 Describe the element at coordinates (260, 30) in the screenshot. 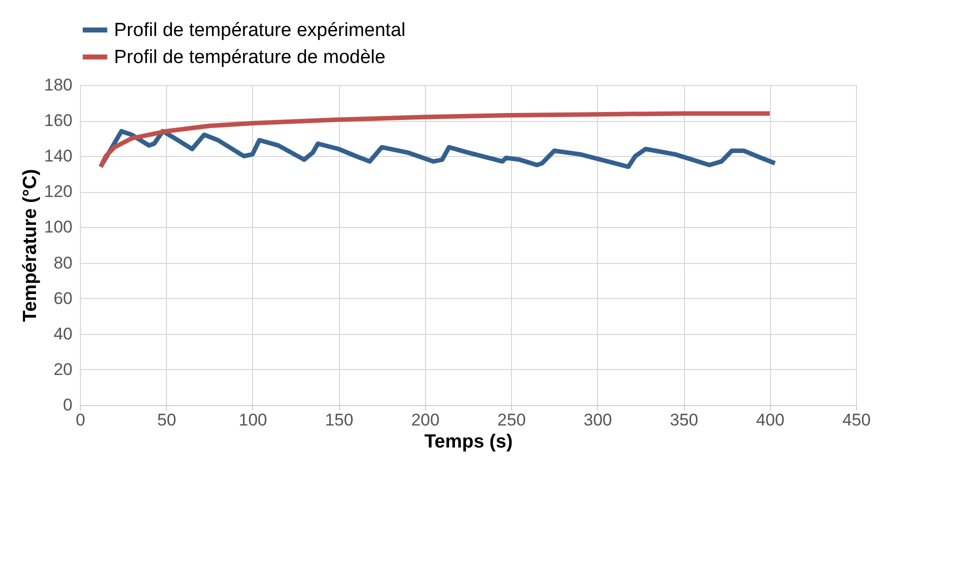

I see `legend-label: Profil de température expérimental` at that location.